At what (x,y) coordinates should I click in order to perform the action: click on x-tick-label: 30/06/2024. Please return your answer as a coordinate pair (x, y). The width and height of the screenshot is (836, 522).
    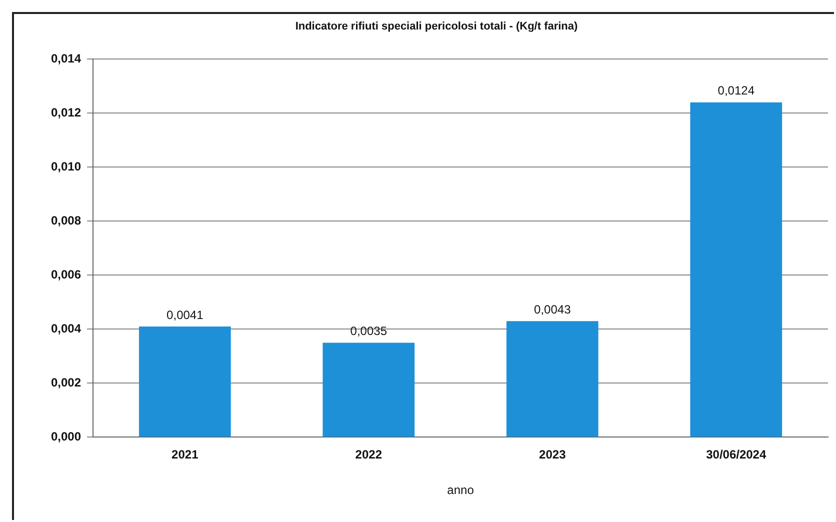
    Looking at the image, I should click on (736, 455).